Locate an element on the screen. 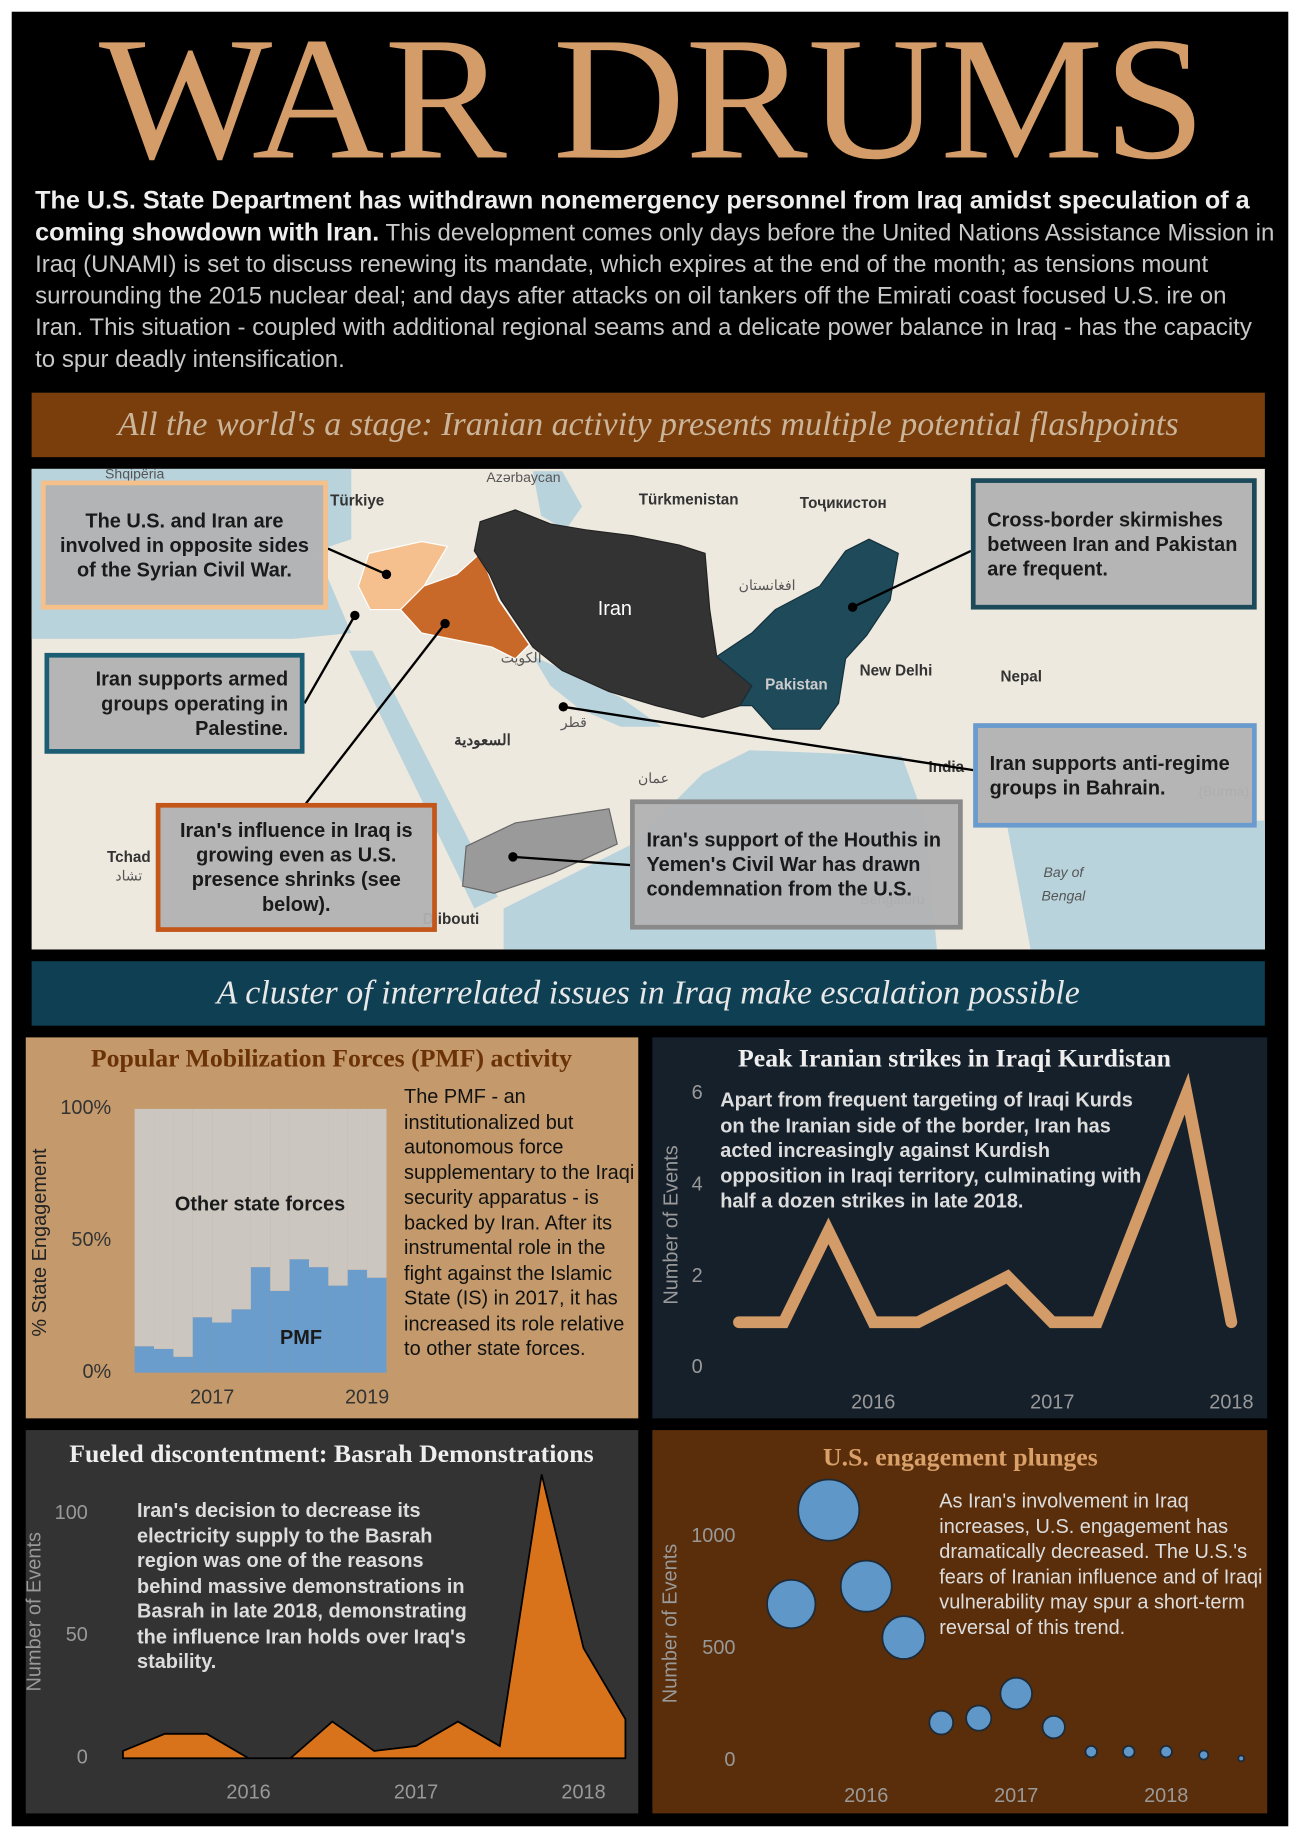 This screenshot has width=1300, height=1838. y-tick-label: 50% is located at coordinates (91, 1240).